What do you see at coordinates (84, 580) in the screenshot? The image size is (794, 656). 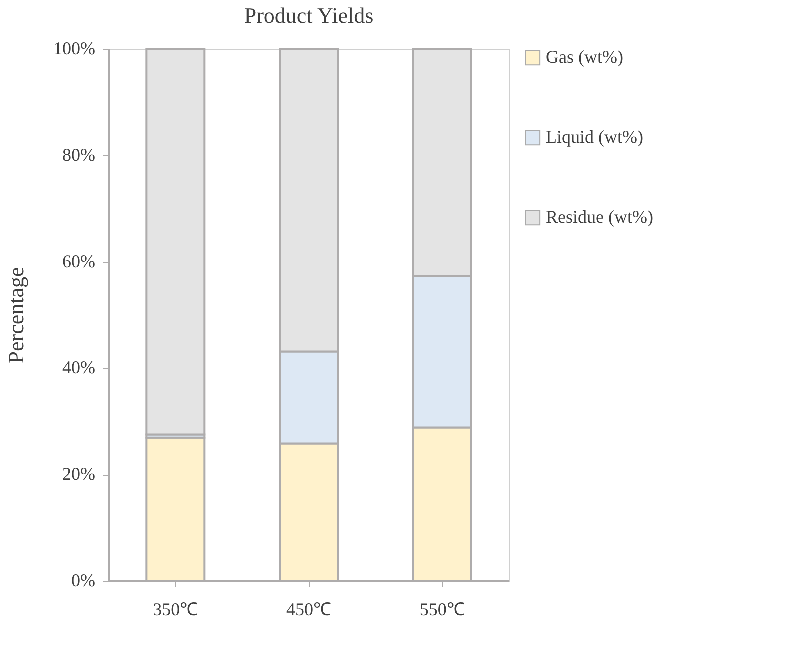 I see `y-tick-label: 0%` at bounding box center [84, 580].